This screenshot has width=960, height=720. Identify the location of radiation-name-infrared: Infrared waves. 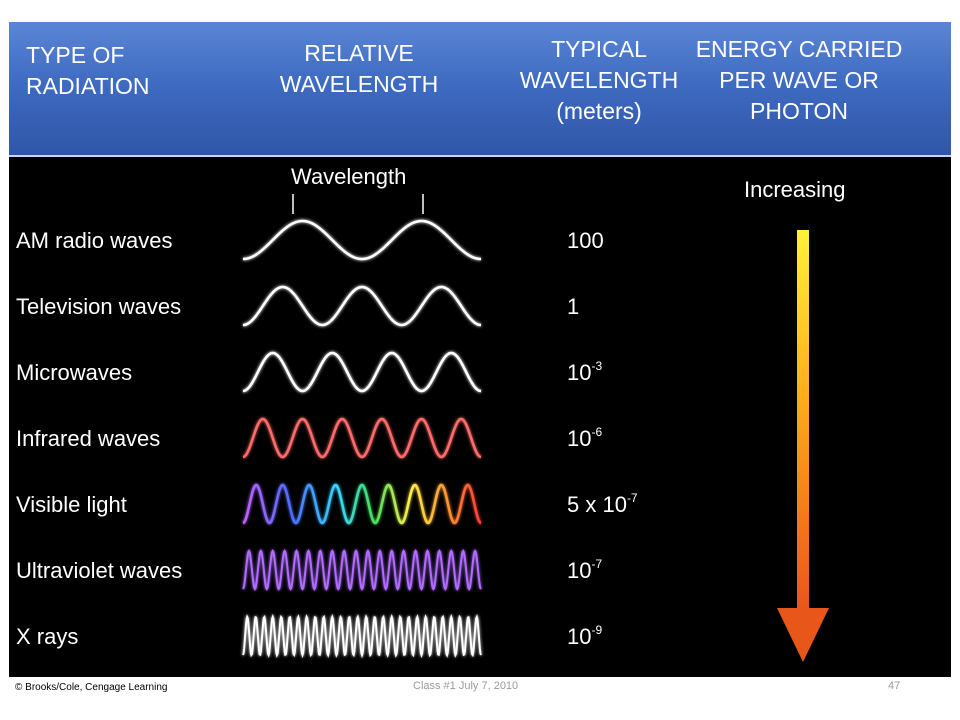
(88, 438).